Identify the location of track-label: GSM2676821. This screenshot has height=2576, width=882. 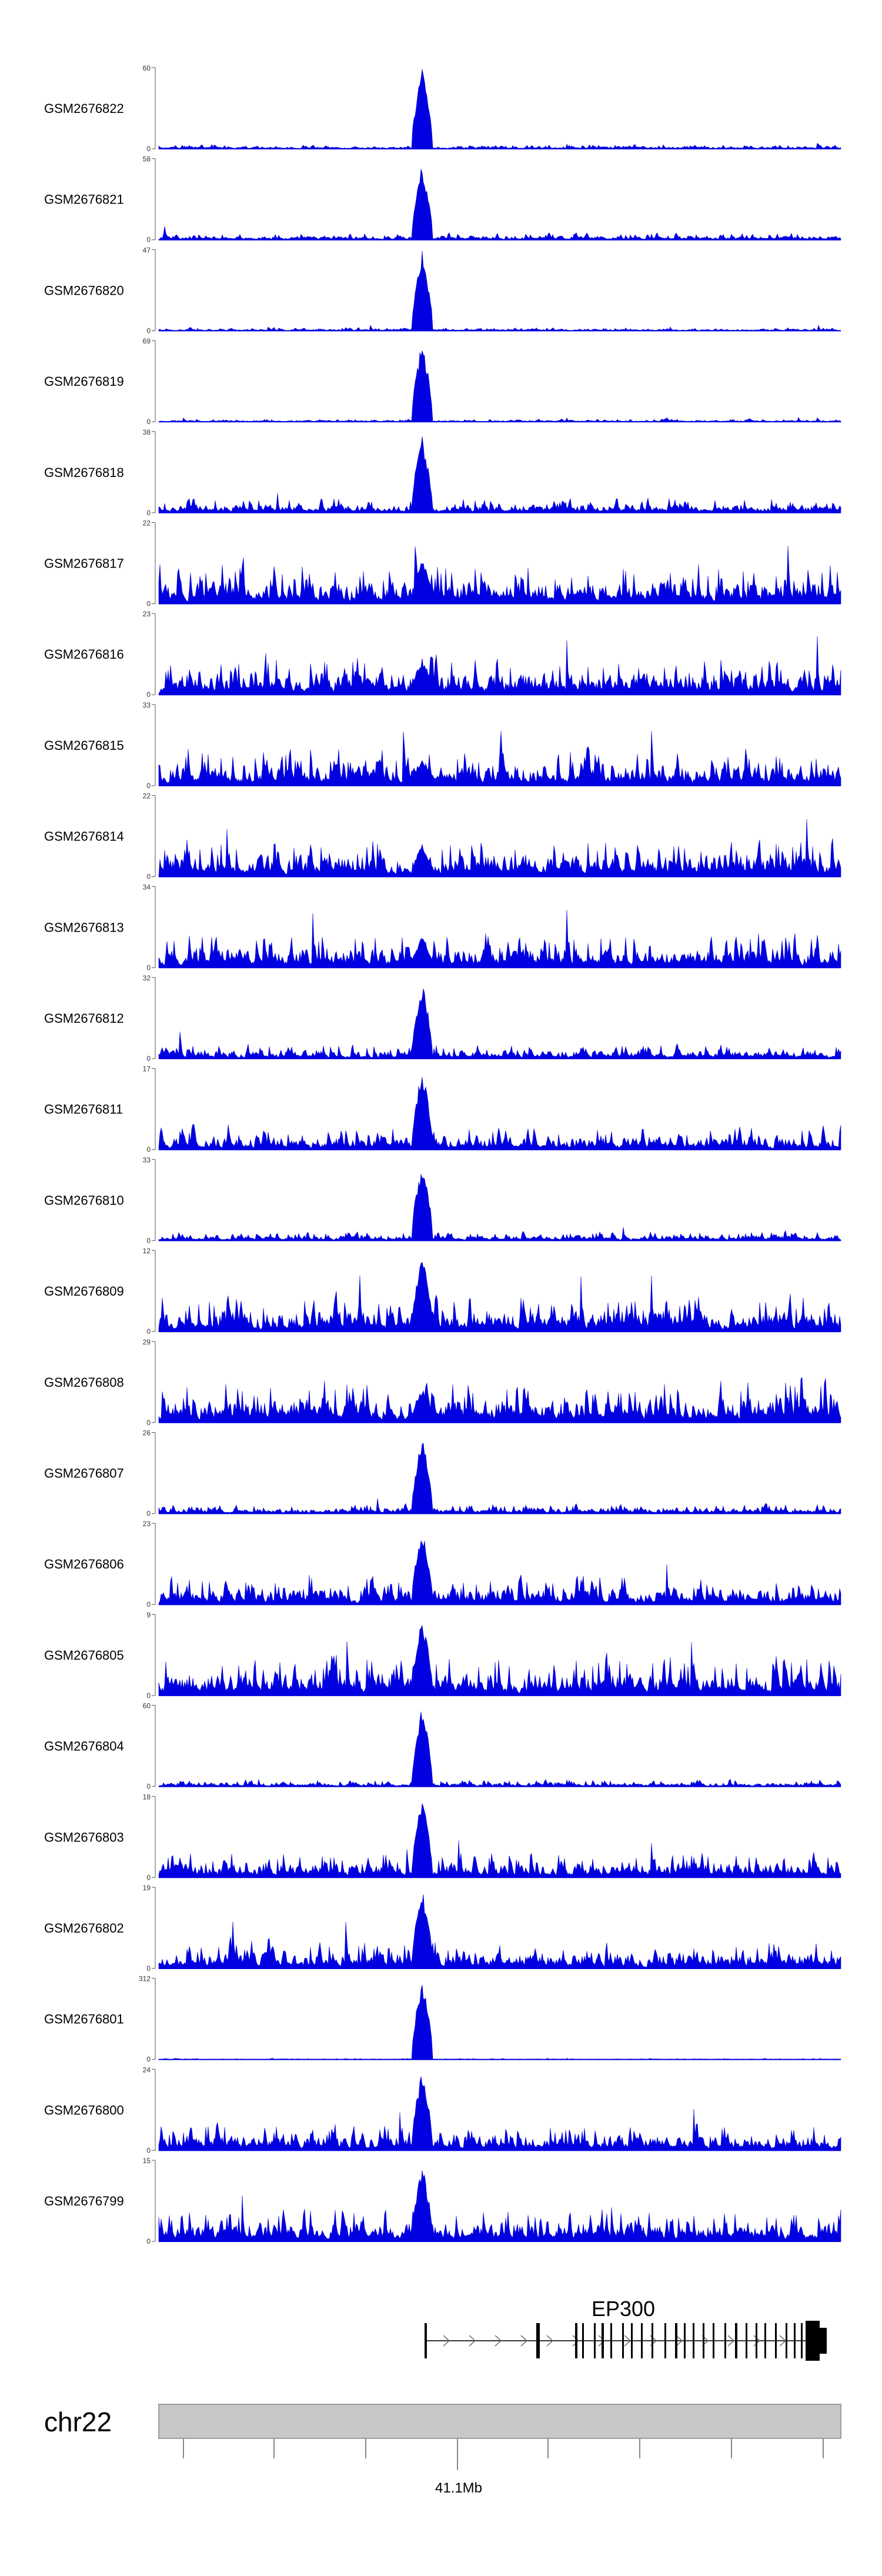
(84, 199).